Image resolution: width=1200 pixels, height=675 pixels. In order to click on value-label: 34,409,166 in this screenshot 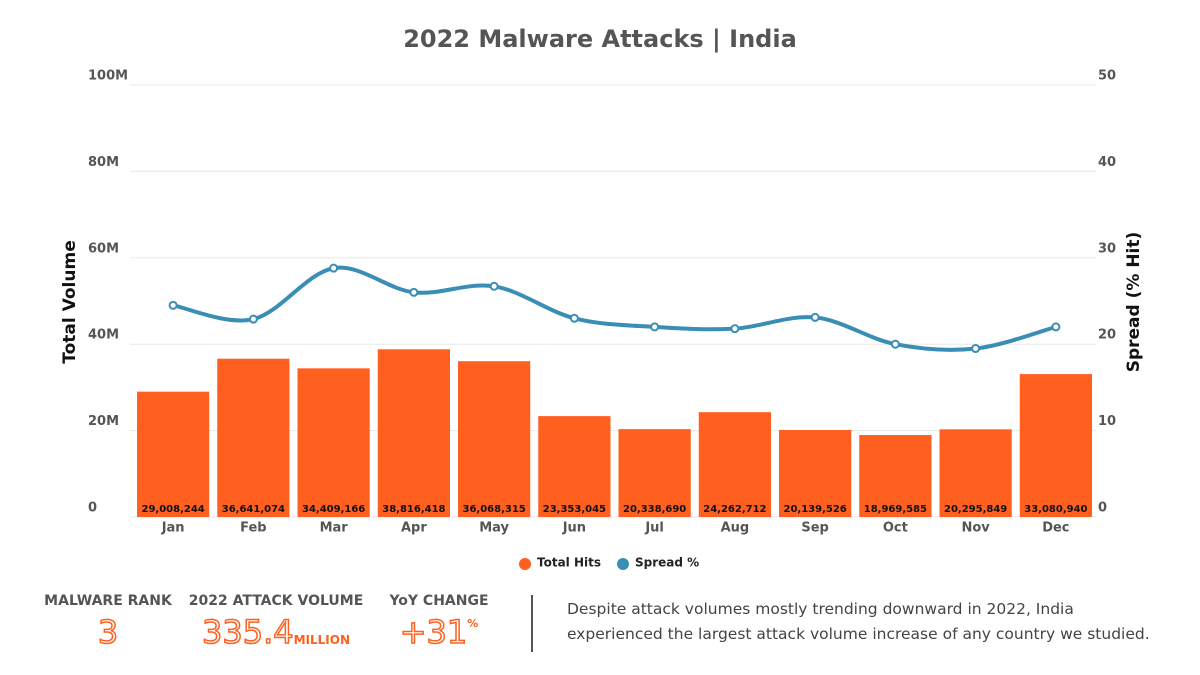, I will do `click(333, 509)`.